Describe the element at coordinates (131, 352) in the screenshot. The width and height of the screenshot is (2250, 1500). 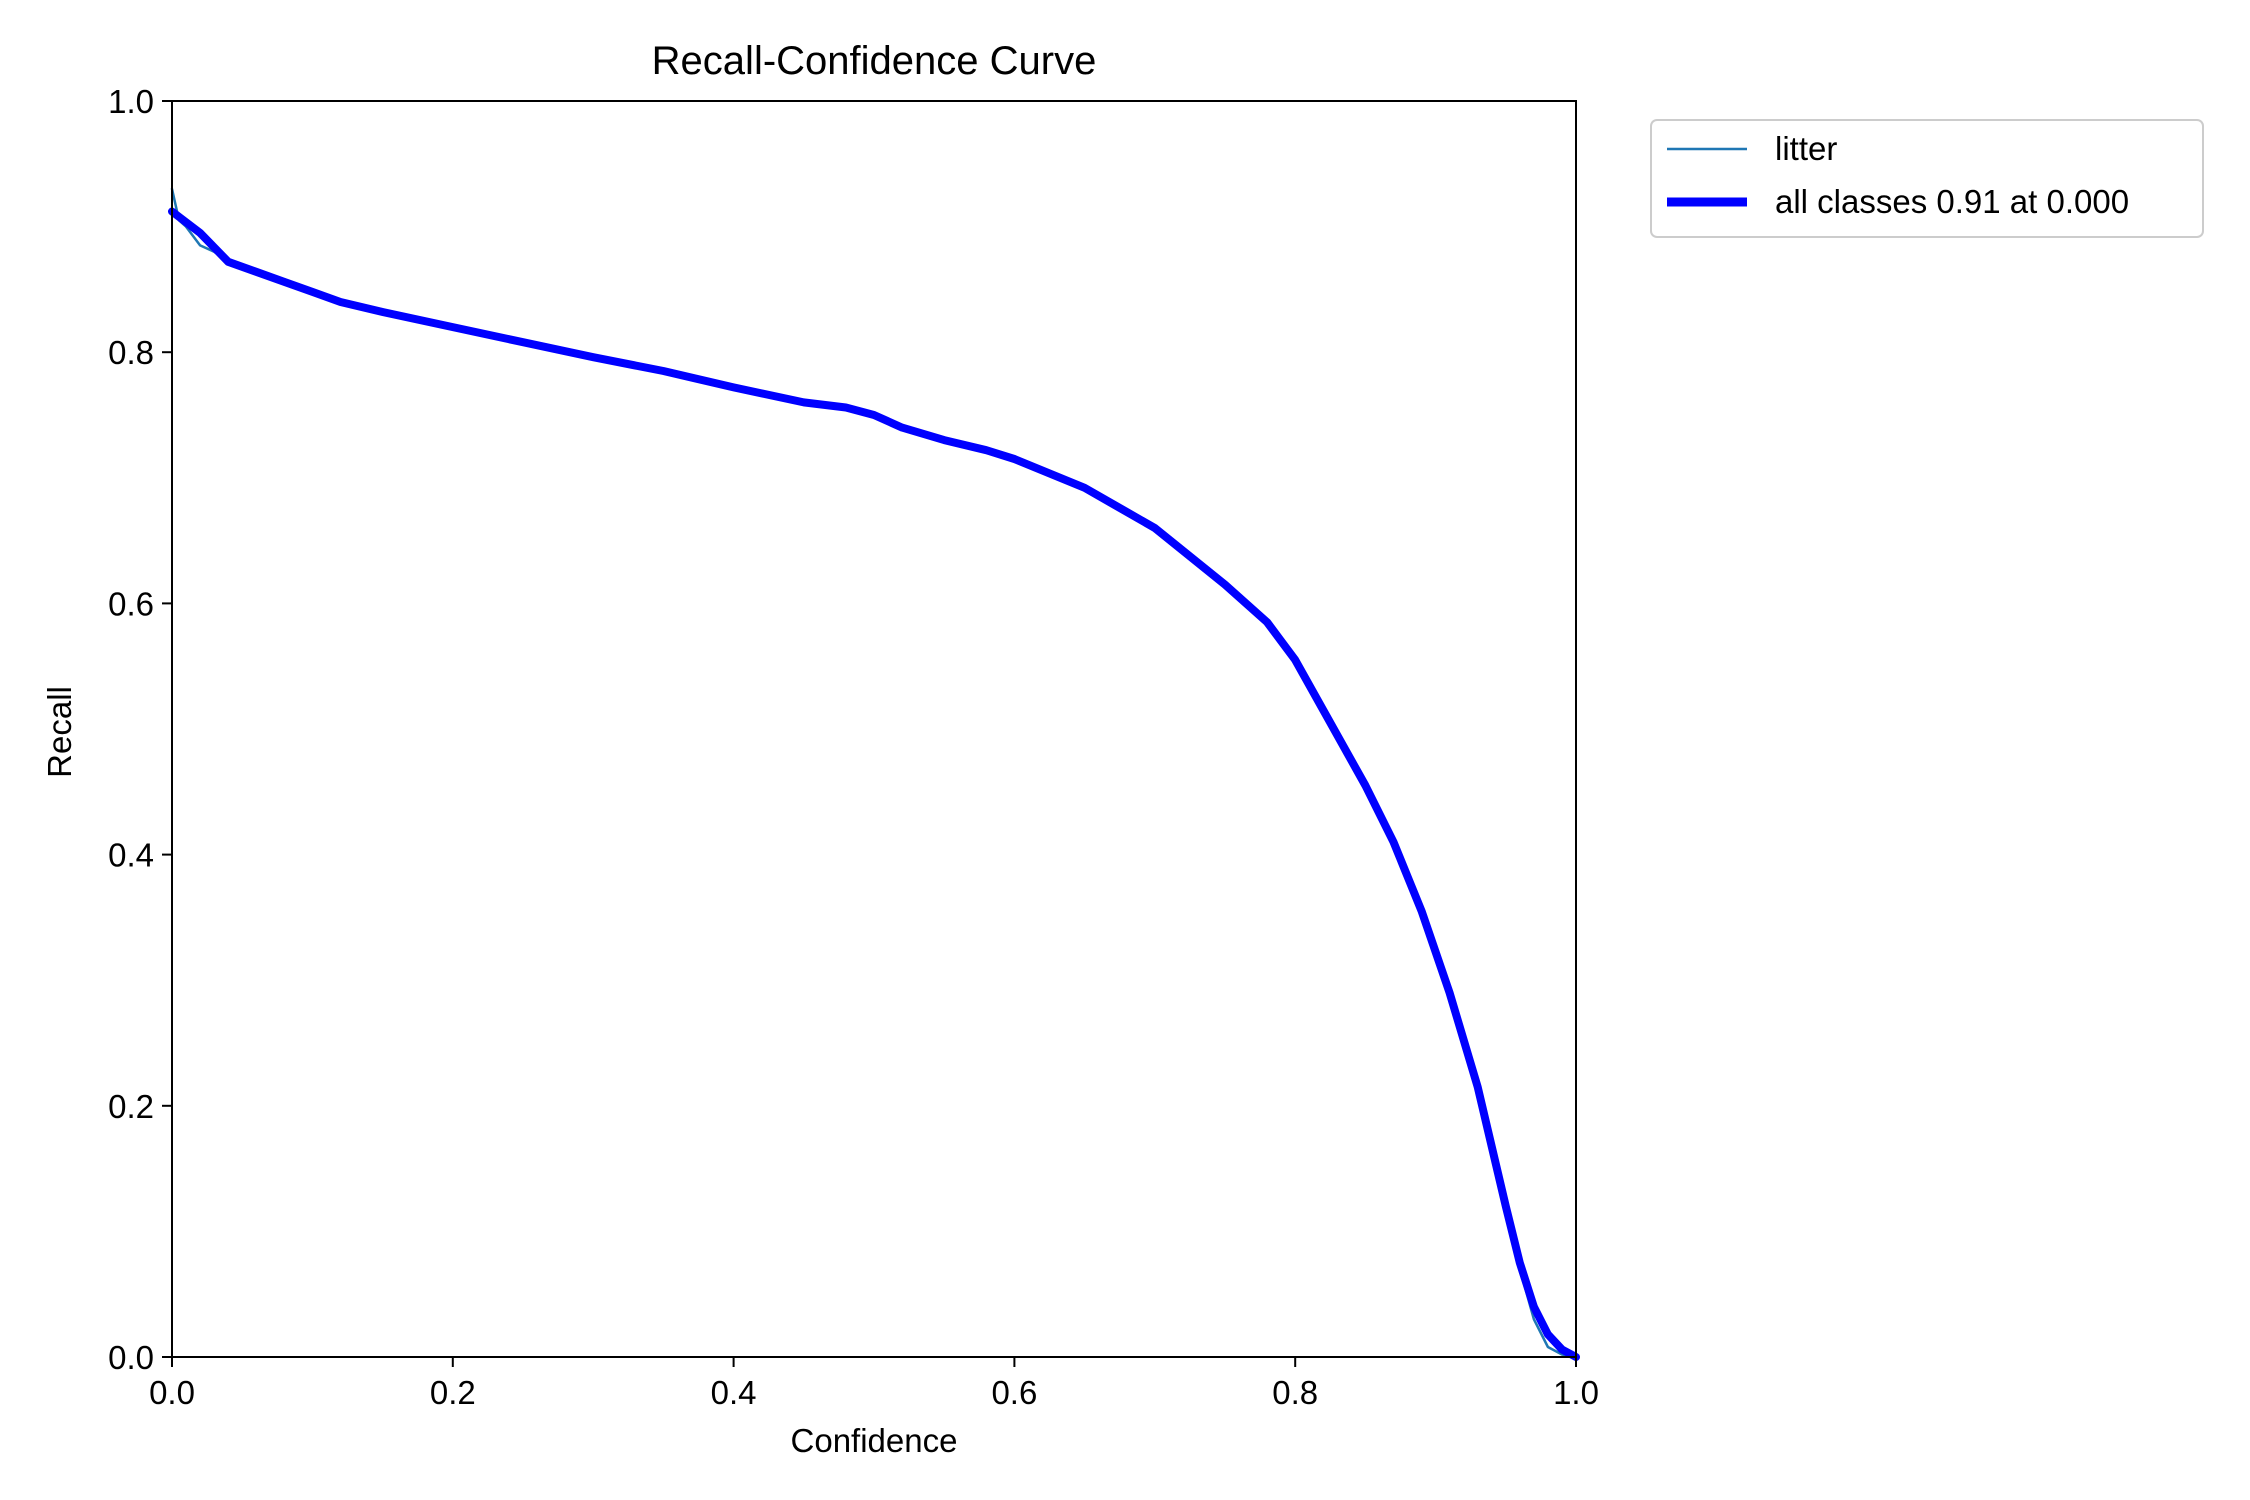
I see `y-tick-label: 0.8` at that location.